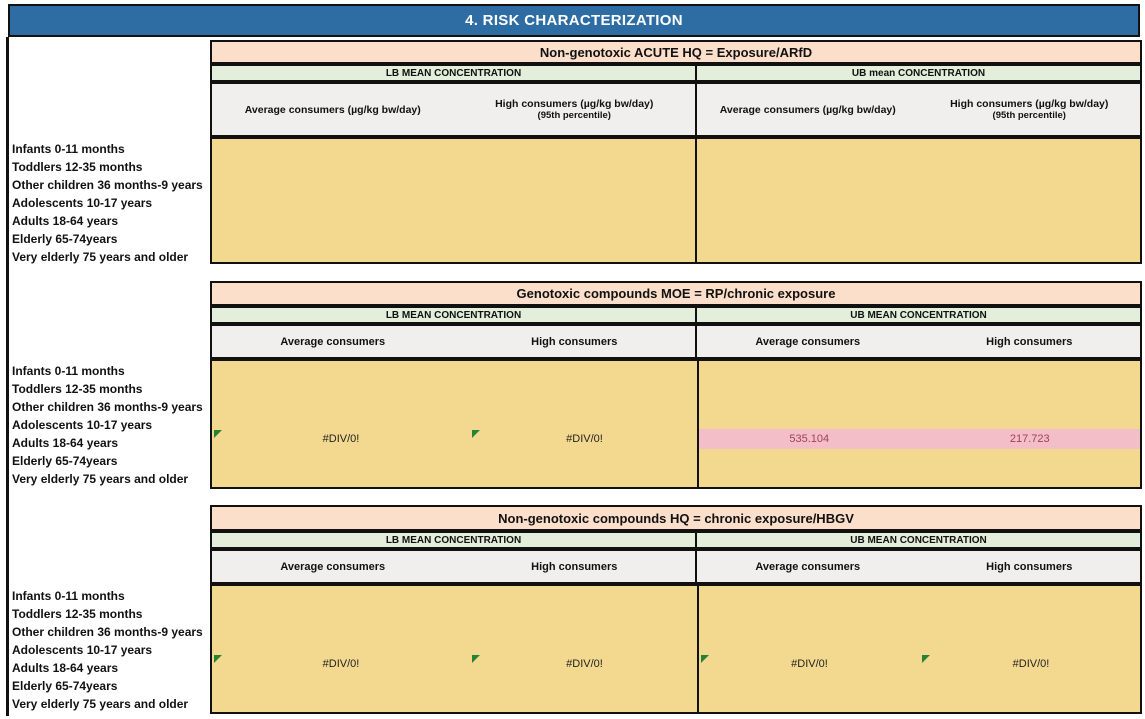  I want to click on page-title: 4. RISK CHARACTERIZATION, so click(574, 20).